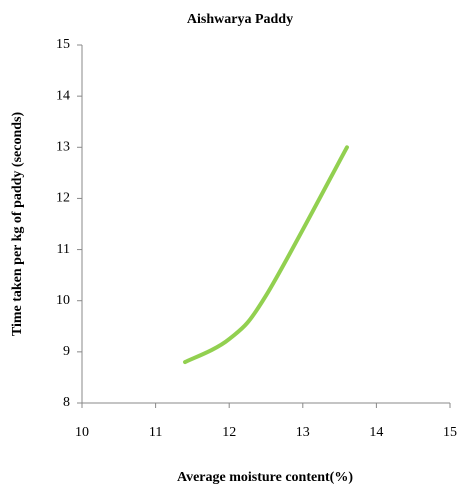 The image size is (464, 499). What do you see at coordinates (240, 19) in the screenshot?
I see `chart-title: Aishwarya Paddy` at bounding box center [240, 19].